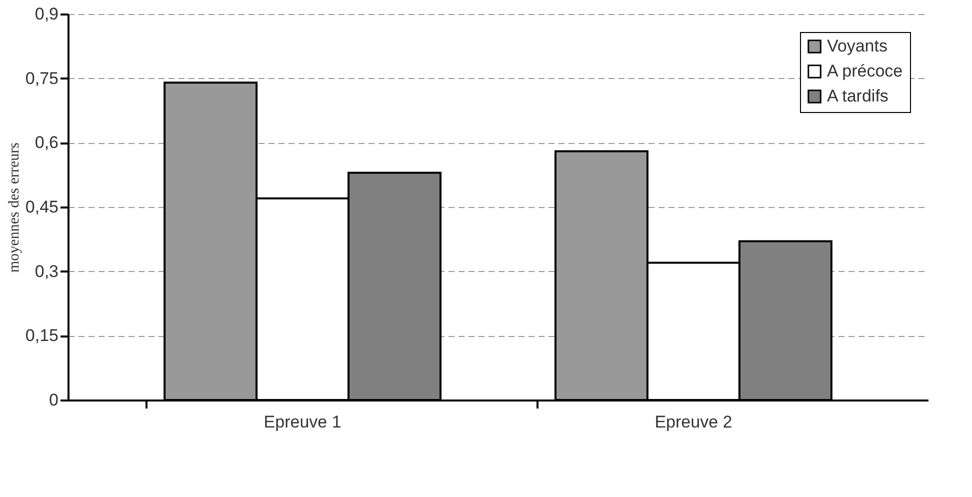 This screenshot has width=972, height=497. Describe the element at coordinates (46, 271) in the screenshot. I see `y-tick-label: 0,3` at that location.